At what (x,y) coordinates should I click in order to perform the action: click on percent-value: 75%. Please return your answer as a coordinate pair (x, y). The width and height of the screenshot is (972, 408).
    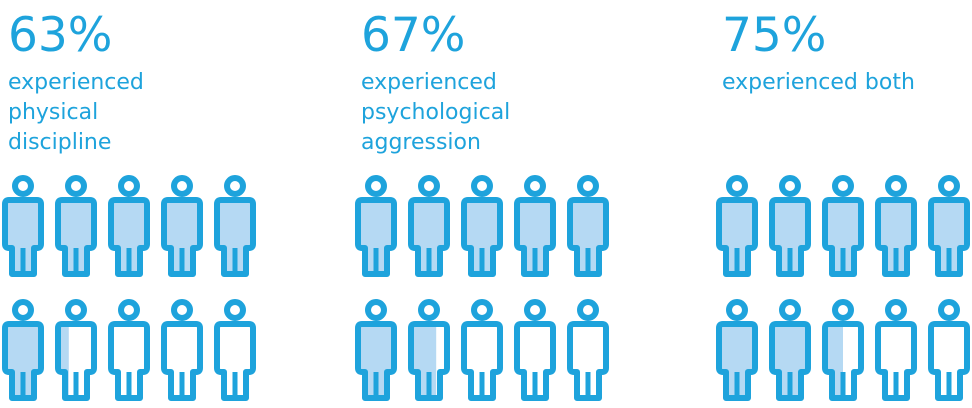
    Looking at the image, I should click on (774, 35).